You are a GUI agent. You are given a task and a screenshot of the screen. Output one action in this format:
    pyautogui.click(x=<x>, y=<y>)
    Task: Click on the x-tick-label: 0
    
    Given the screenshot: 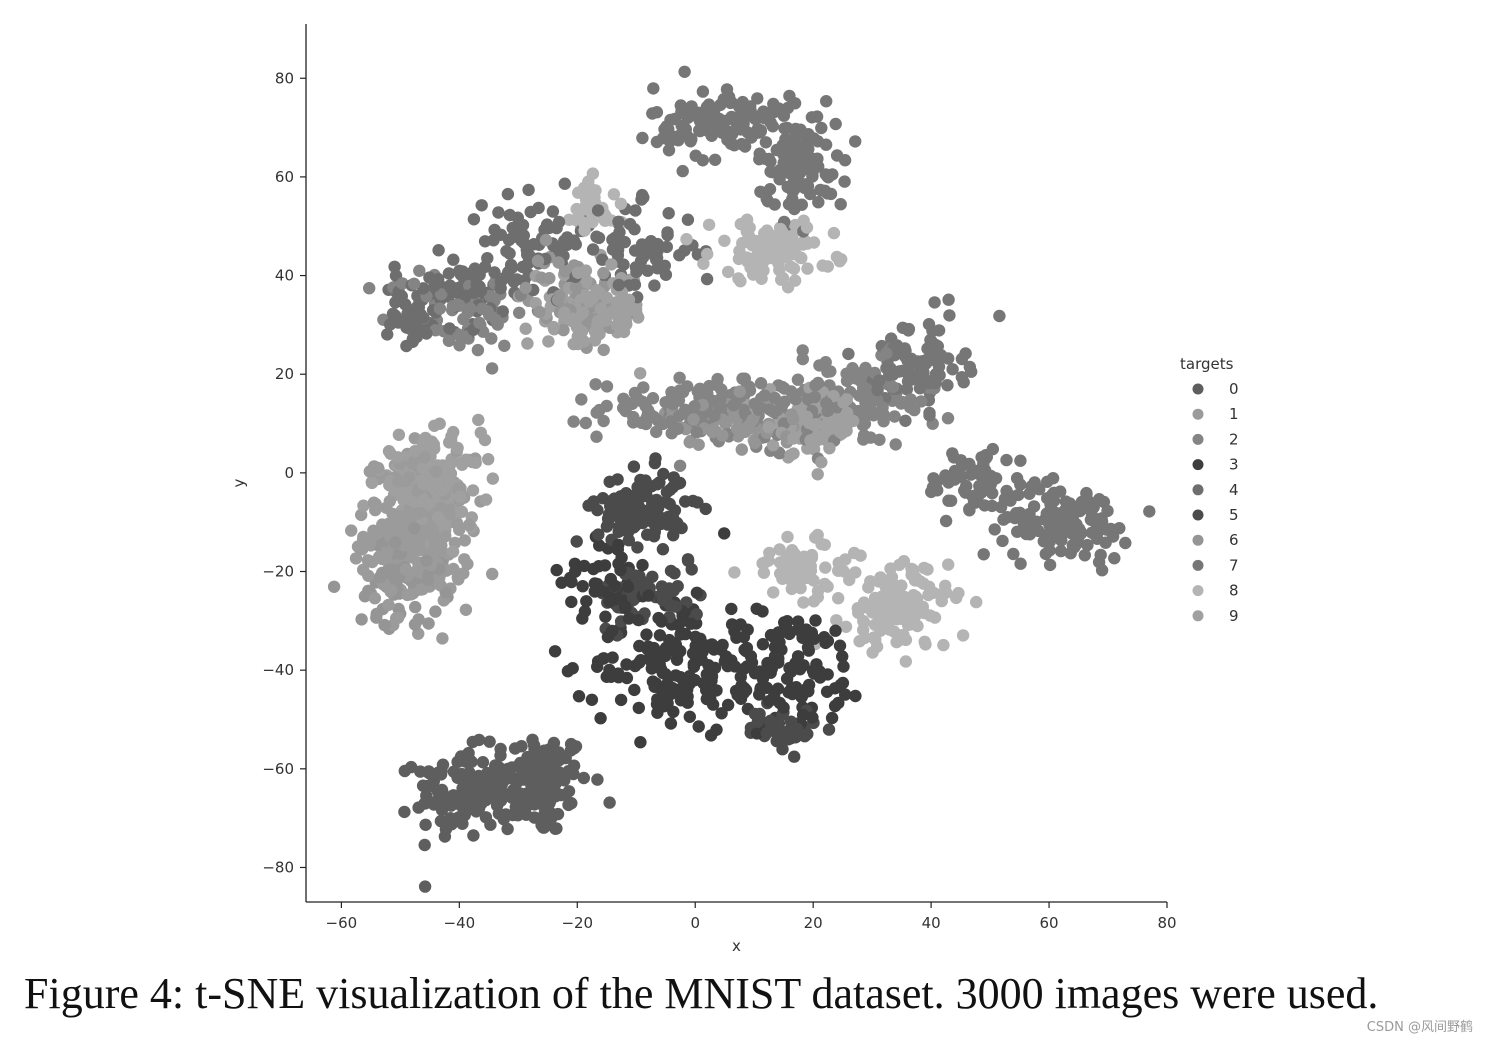 What is the action you would take?
    pyautogui.click(x=695, y=923)
    